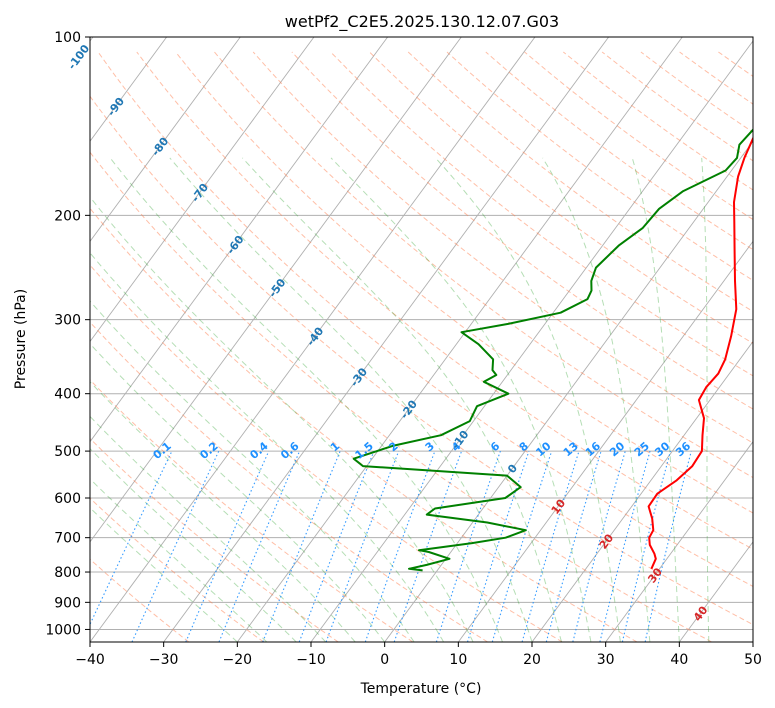 The width and height of the screenshot is (775, 708). I want to click on x-tick-label: 0, so click(384, 660).